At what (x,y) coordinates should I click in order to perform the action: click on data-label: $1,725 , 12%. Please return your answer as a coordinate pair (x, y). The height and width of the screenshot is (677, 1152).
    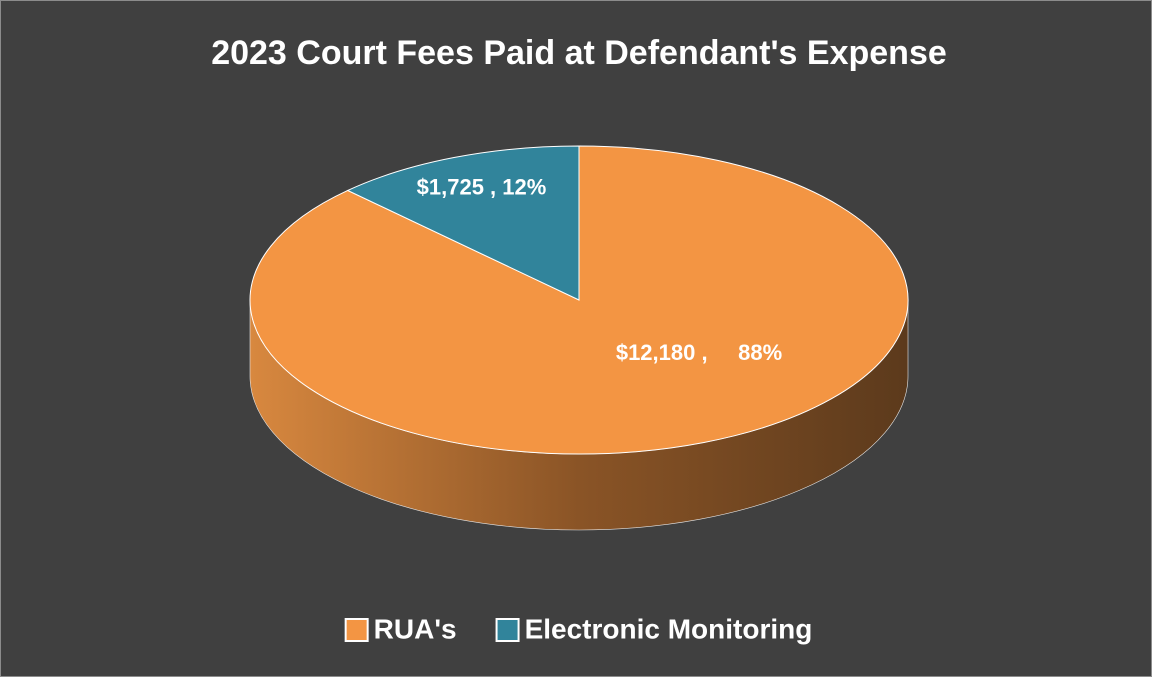
    Looking at the image, I should click on (482, 187).